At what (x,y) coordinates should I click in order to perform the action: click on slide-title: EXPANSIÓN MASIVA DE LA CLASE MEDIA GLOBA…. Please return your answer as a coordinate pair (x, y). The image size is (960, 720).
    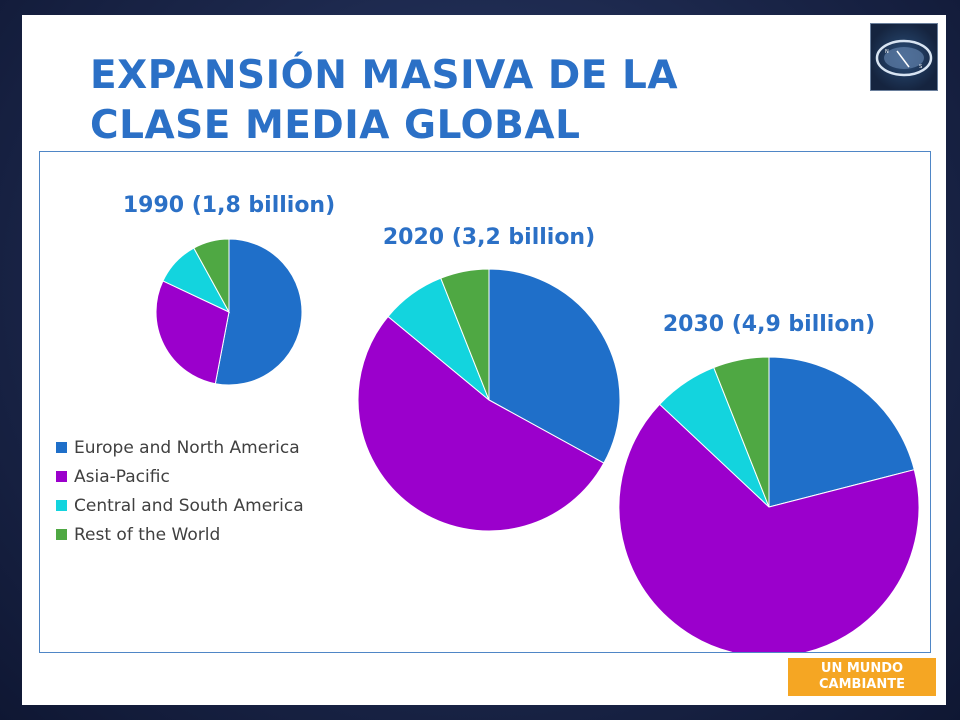
    Looking at the image, I should click on (450, 101).